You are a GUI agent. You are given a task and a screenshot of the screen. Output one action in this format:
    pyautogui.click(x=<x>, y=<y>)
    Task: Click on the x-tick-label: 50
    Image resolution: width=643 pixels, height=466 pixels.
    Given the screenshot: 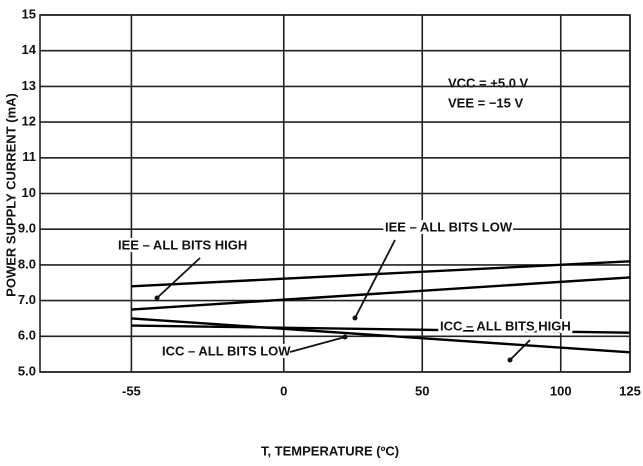 What is the action you would take?
    pyautogui.click(x=422, y=390)
    